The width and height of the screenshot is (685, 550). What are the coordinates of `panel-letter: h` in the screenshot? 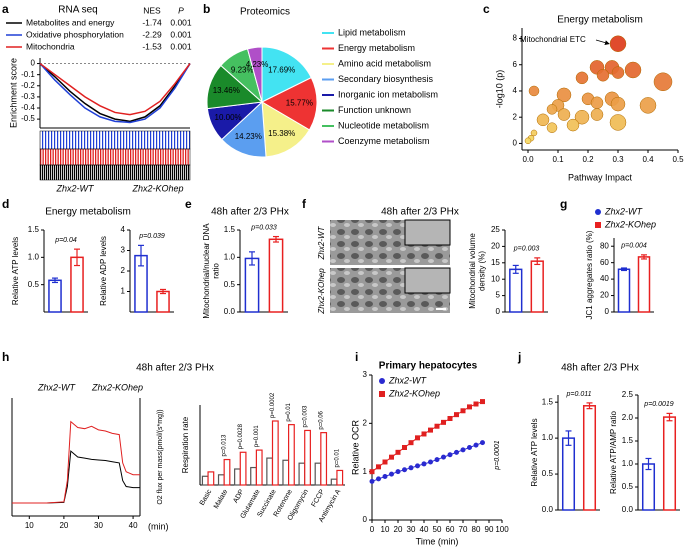 It's located at (5, 357).